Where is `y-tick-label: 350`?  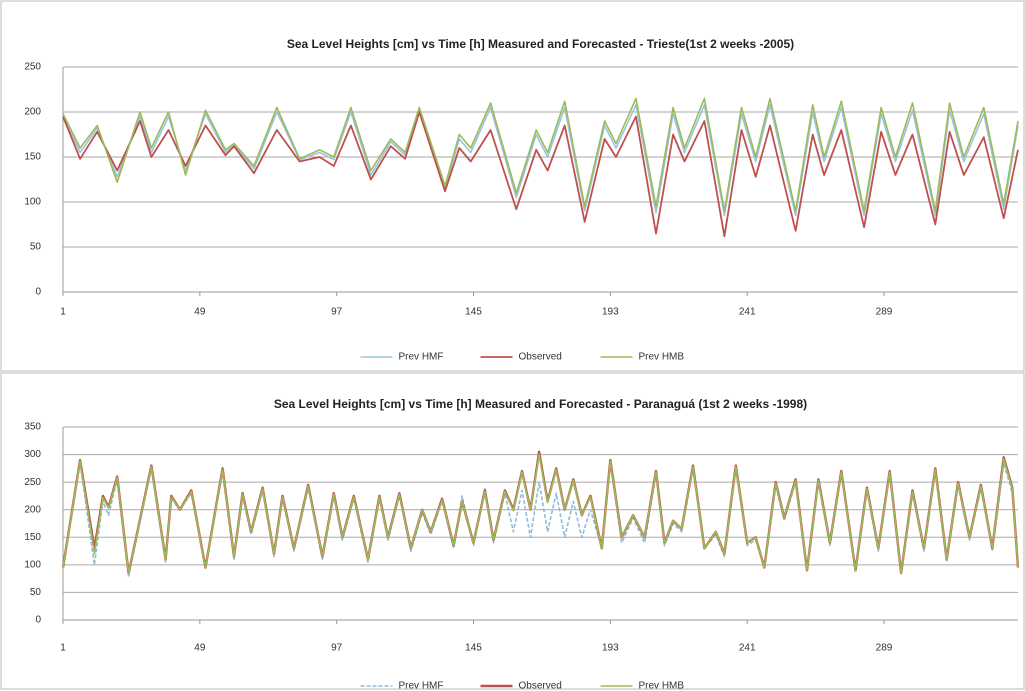 y-tick-label: 350 is located at coordinates (32, 427).